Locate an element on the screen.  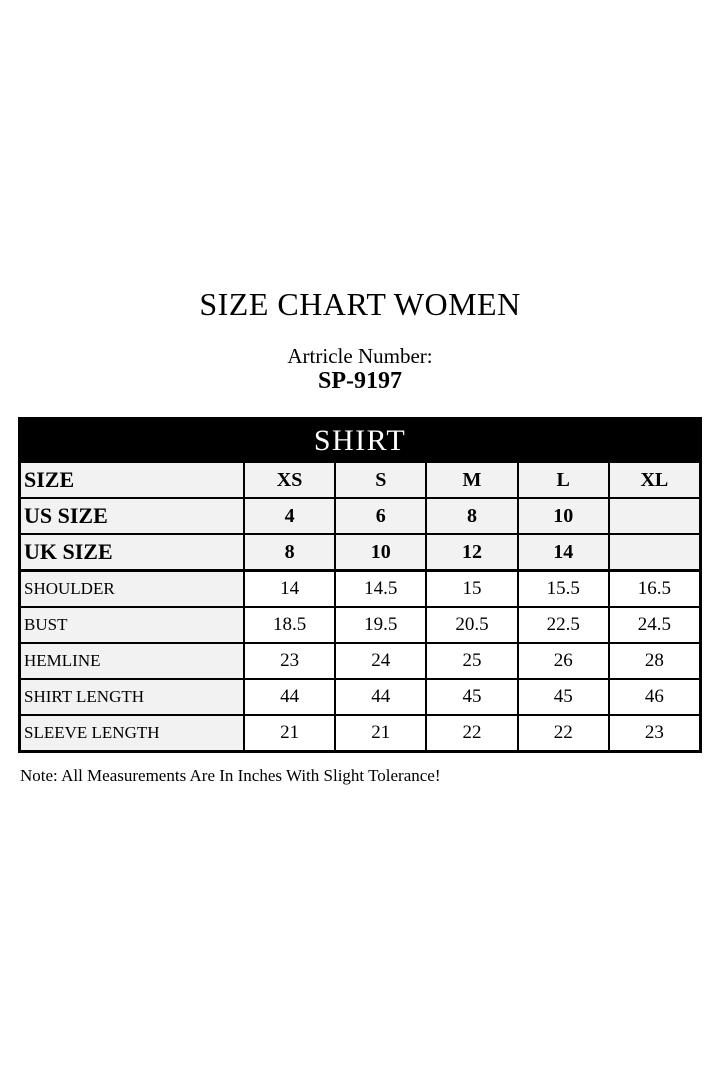
table-cell: 14.5 is located at coordinates (380, 589).